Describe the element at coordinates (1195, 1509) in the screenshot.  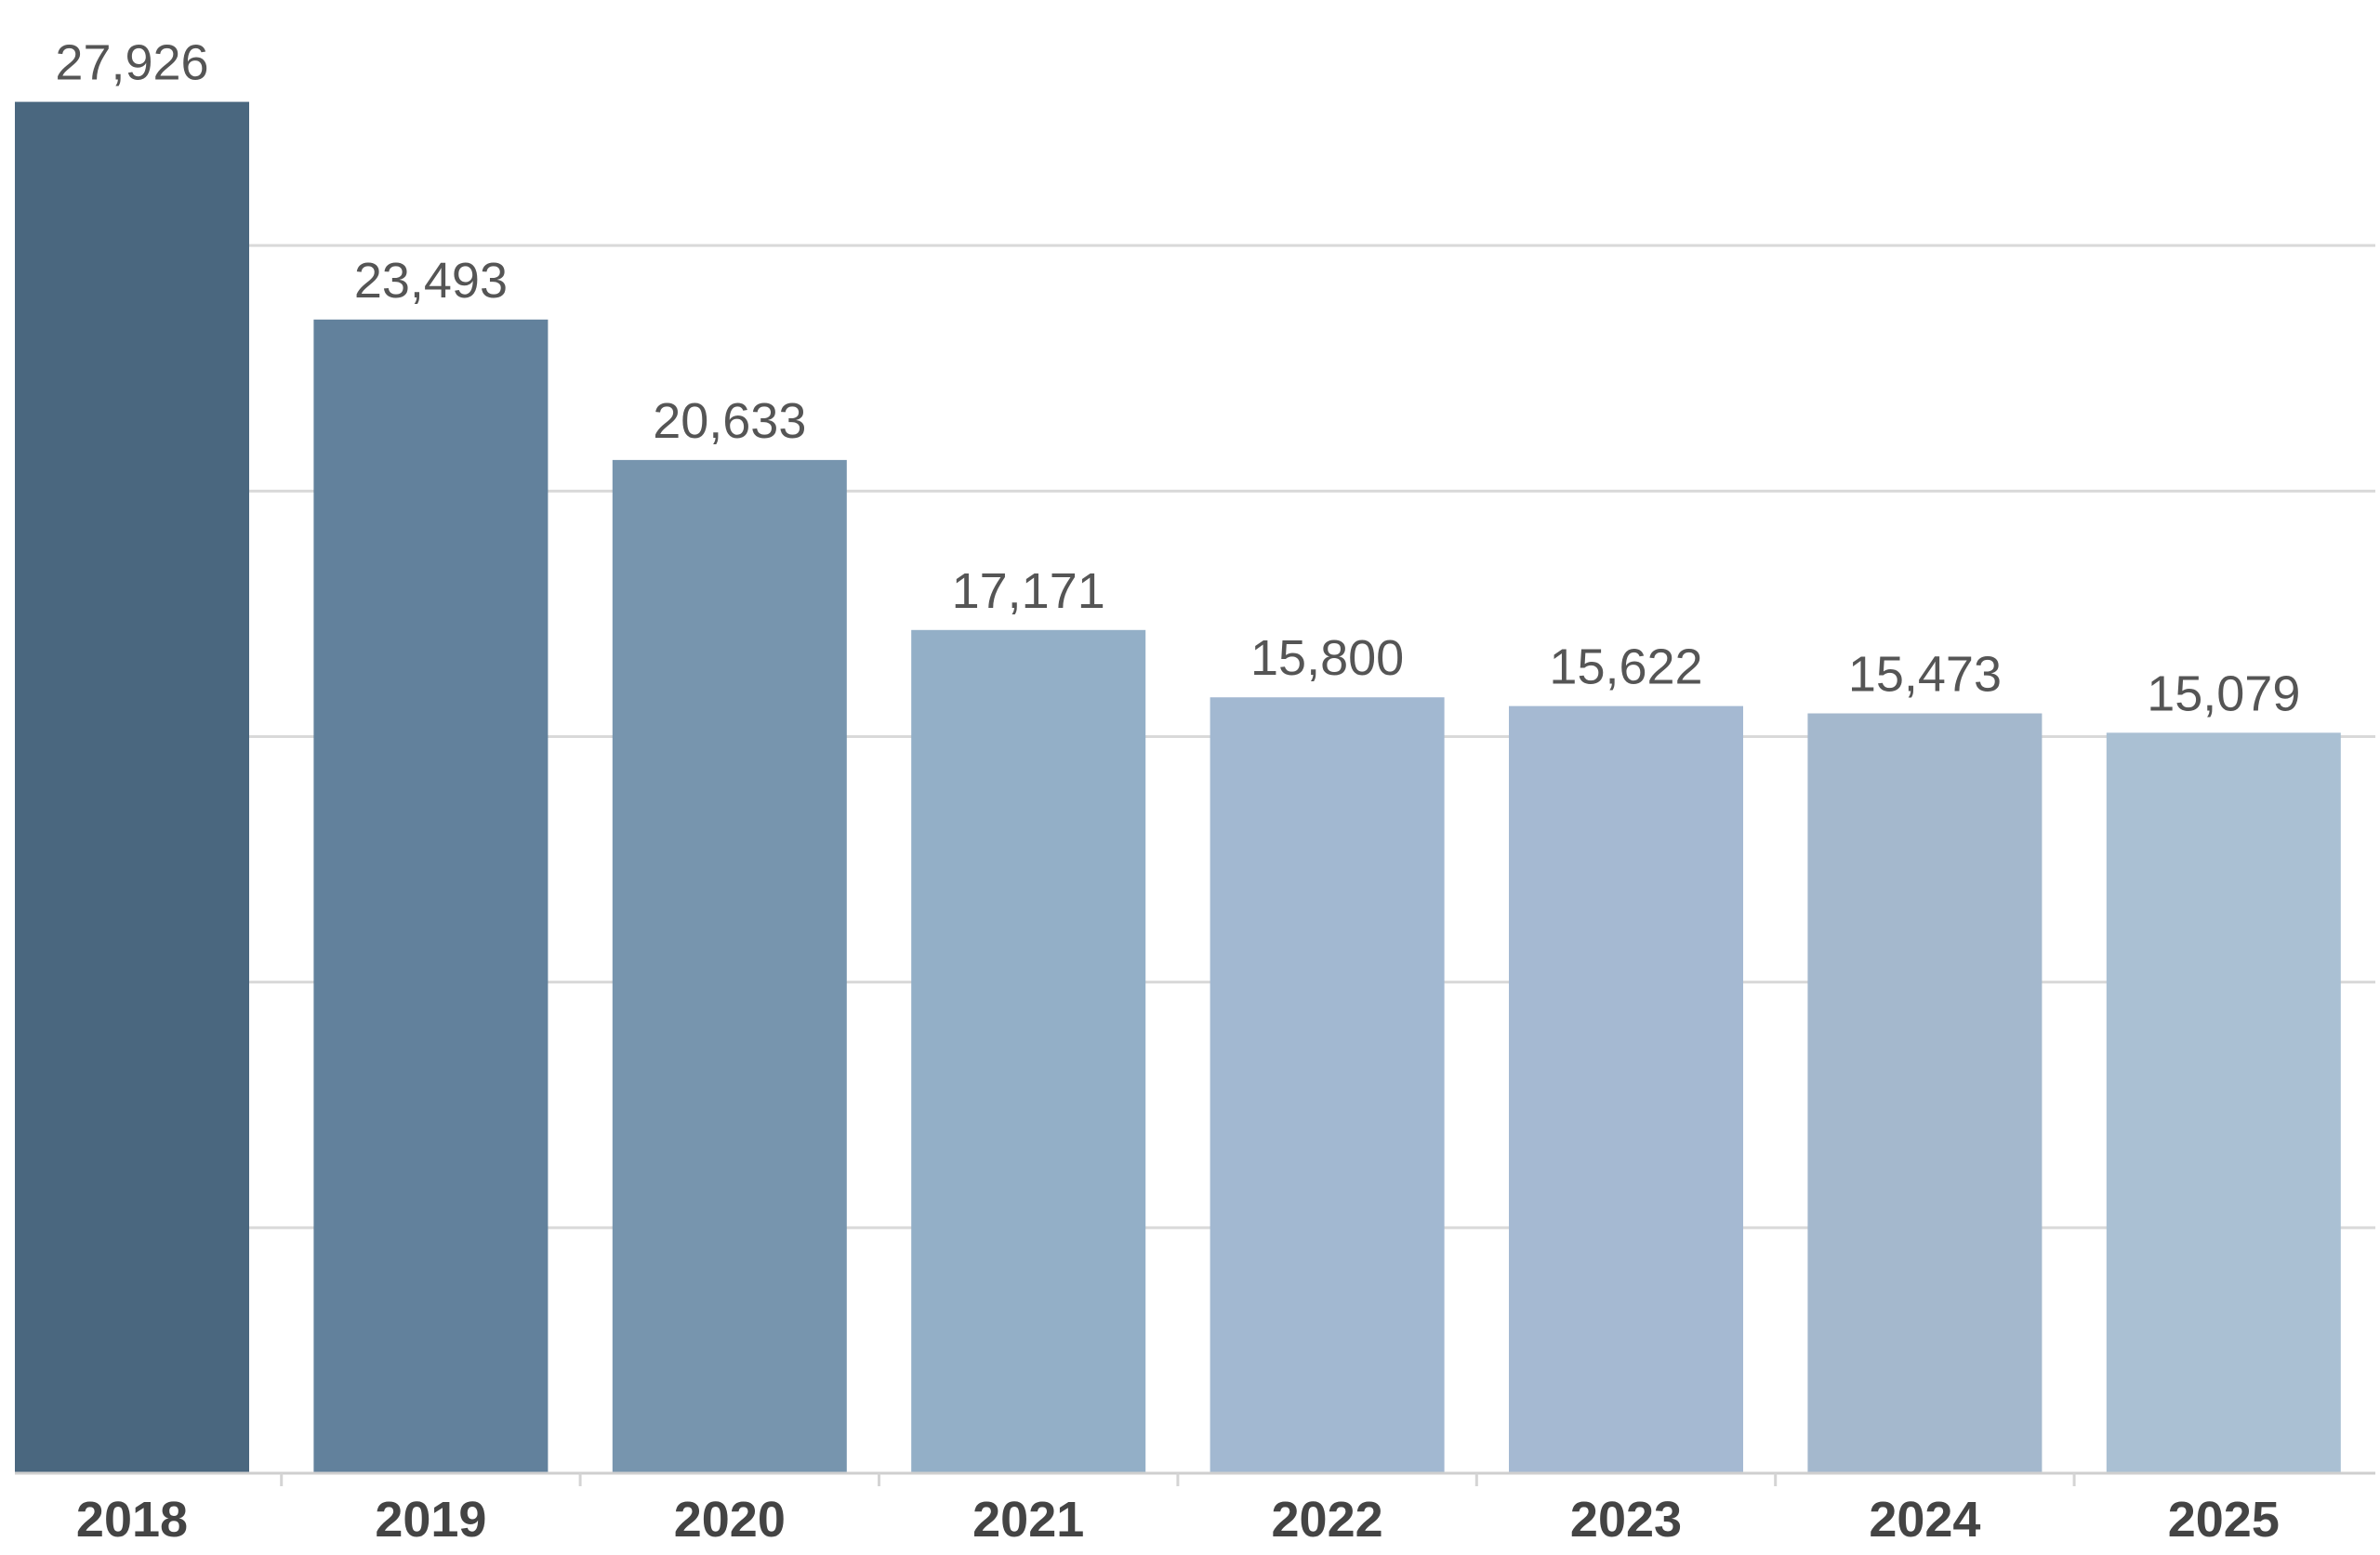
I see `x-axis: 2018 2019 2020 2021 2022 2023 2024 2025` at that location.